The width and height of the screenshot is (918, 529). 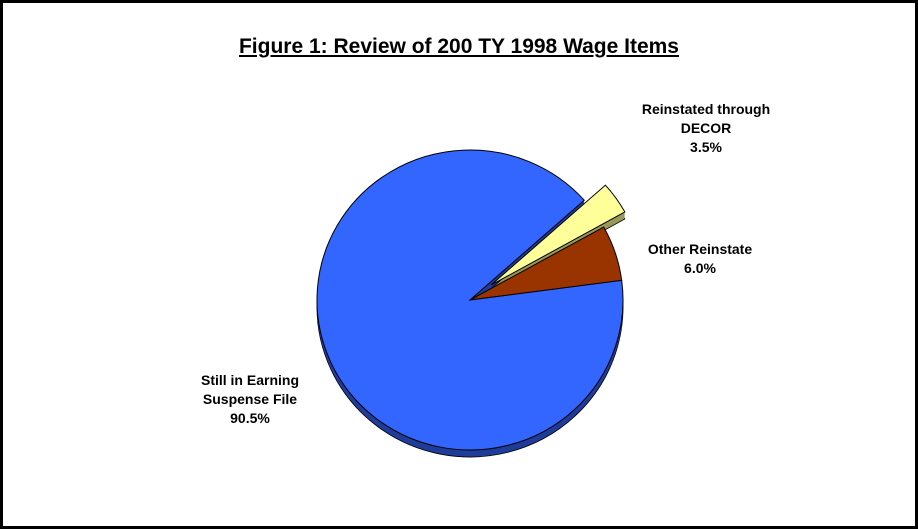 I want to click on slice-value: 3.5%, so click(x=706, y=147).